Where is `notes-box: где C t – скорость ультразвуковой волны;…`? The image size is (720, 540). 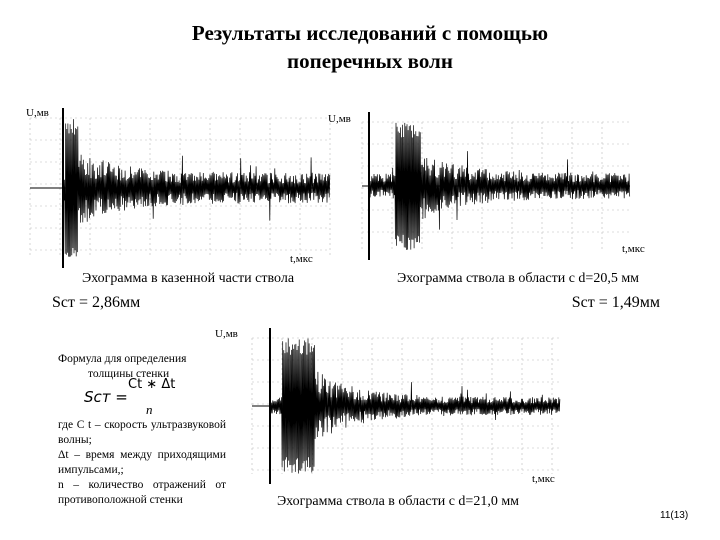 notes-box: где C t – скорость ультразвуковой волны;… is located at coordinates (142, 463).